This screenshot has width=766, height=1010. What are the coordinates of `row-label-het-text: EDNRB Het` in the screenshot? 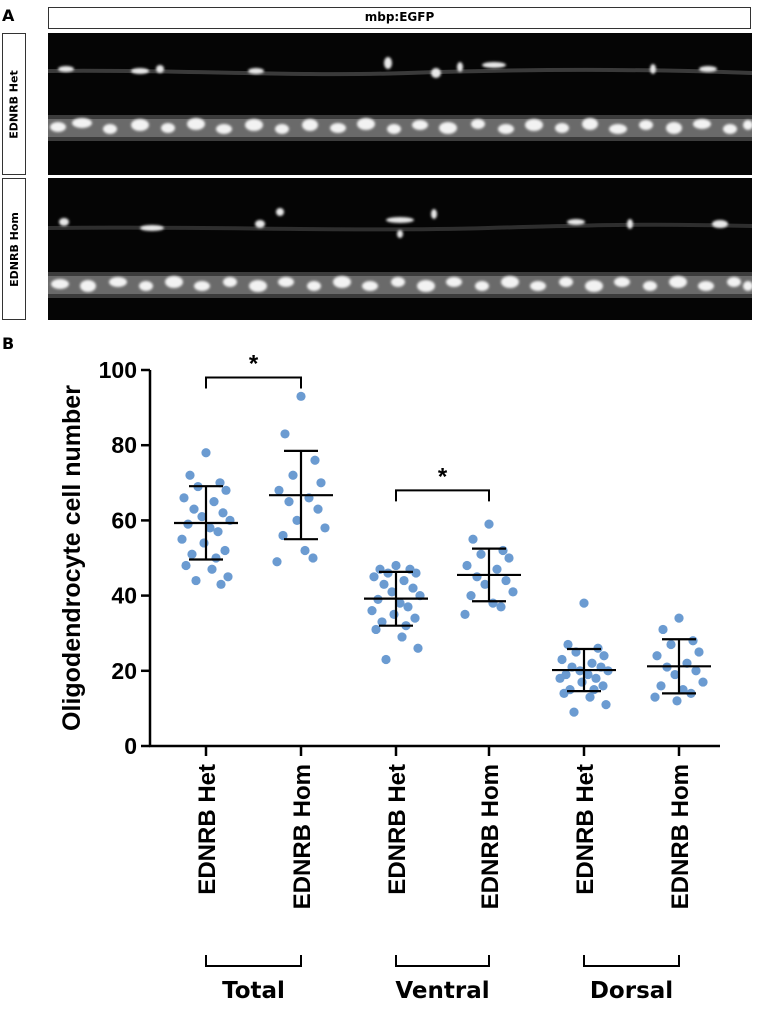 It's located at (14, 104).